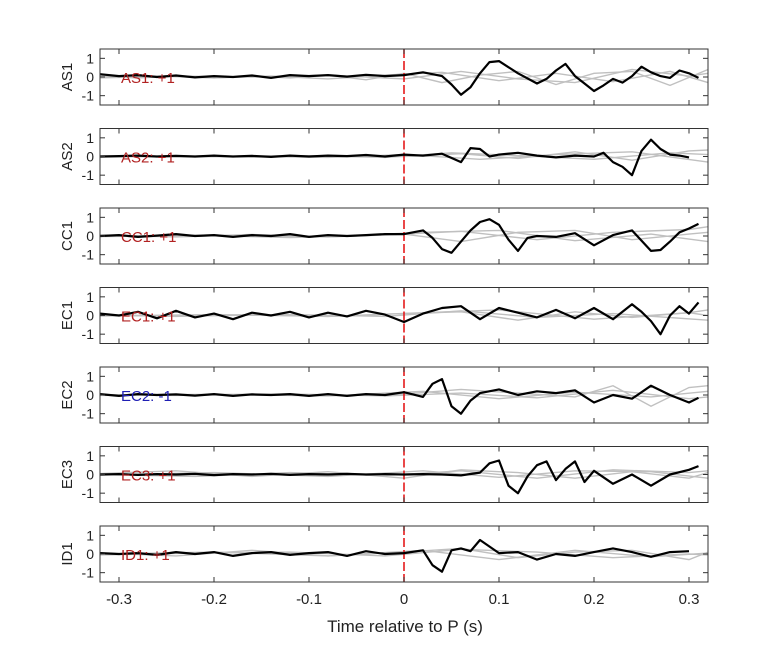 This screenshot has height=657, width=782. I want to click on x-tick-label: -0.1, so click(309, 599).